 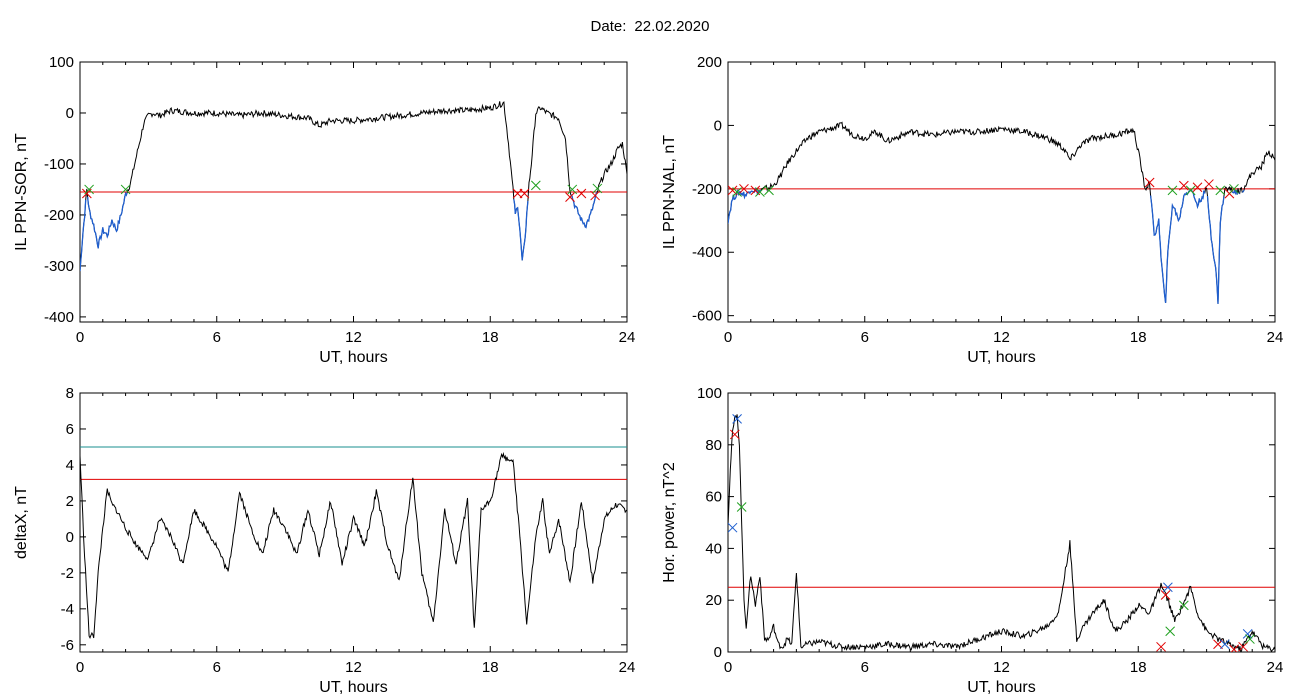 I want to click on date-value: 22.02.2020, so click(x=672, y=26).